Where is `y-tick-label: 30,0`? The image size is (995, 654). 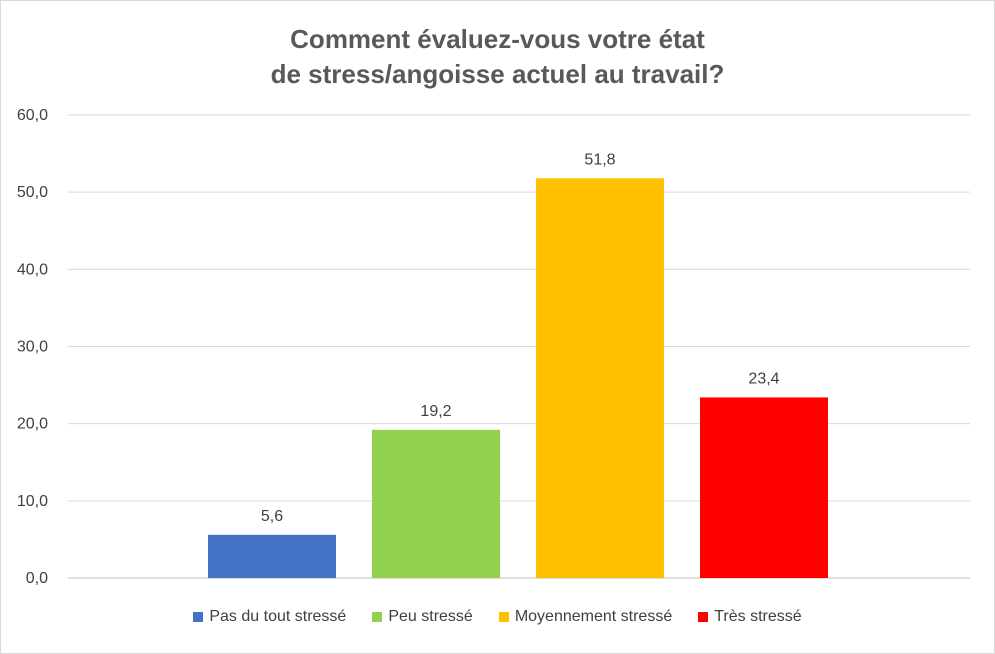
y-tick-label: 30,0 is located at coordinates (32, 347).